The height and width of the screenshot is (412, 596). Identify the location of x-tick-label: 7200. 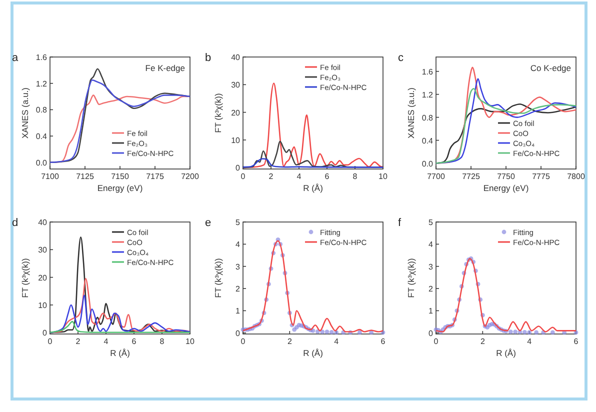
(190, 176).